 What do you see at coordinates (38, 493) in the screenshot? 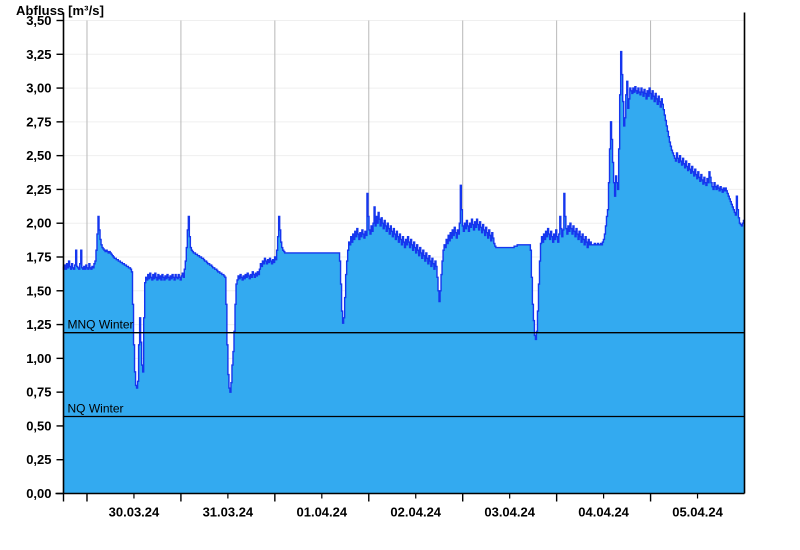
I see `y-tick-label: 0,00` at bounding box center [38, 493].